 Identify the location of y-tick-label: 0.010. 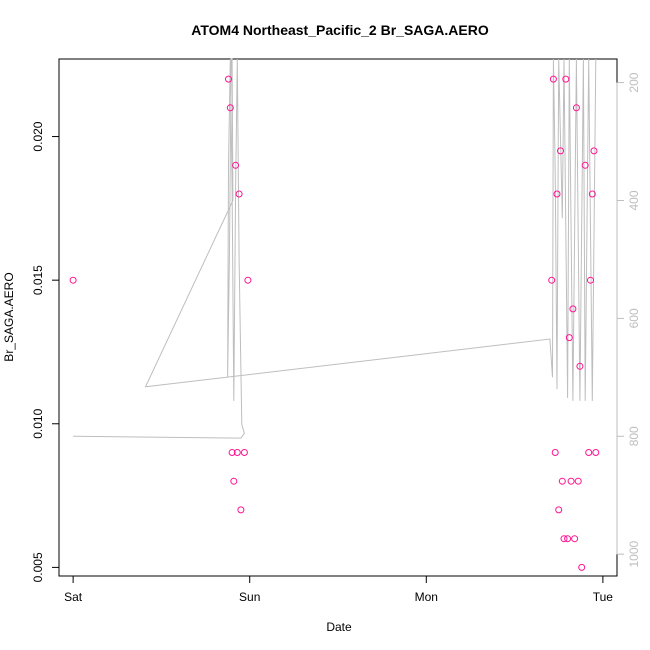
(38, 423).